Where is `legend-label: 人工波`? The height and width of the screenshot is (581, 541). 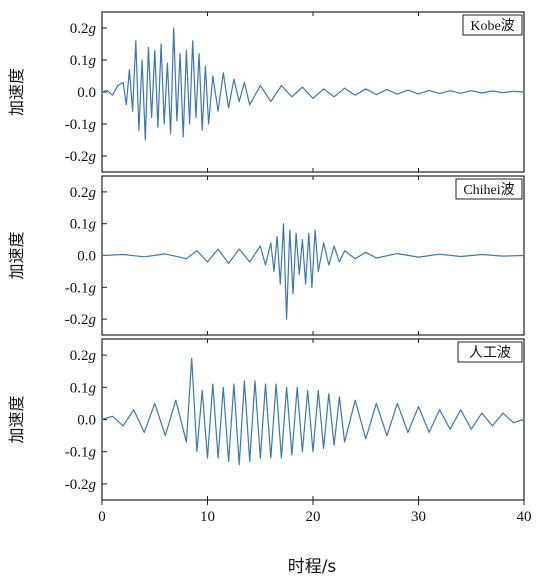
legend-label: 人工波 is located at coordinates (490, 353).